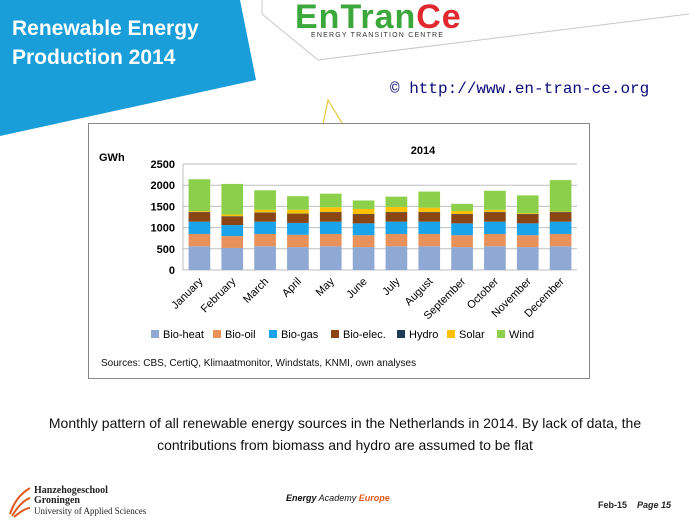  I want to click on school-name-line2: Groningen, so click(57, 500).